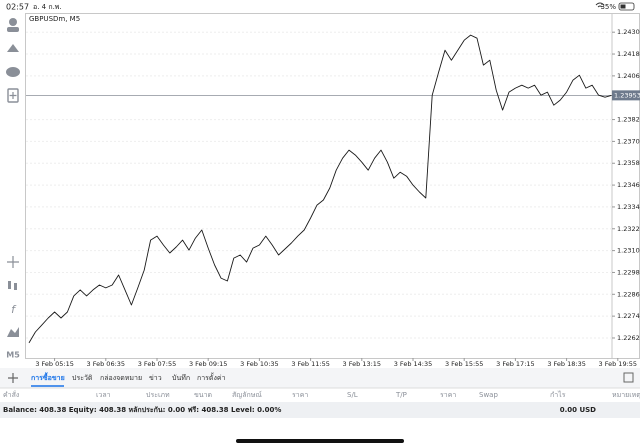 Image resolution: width=640 pixels, height=447 pixels. I want to click on column-header: สัญลักษณ์, so click(247, 395).